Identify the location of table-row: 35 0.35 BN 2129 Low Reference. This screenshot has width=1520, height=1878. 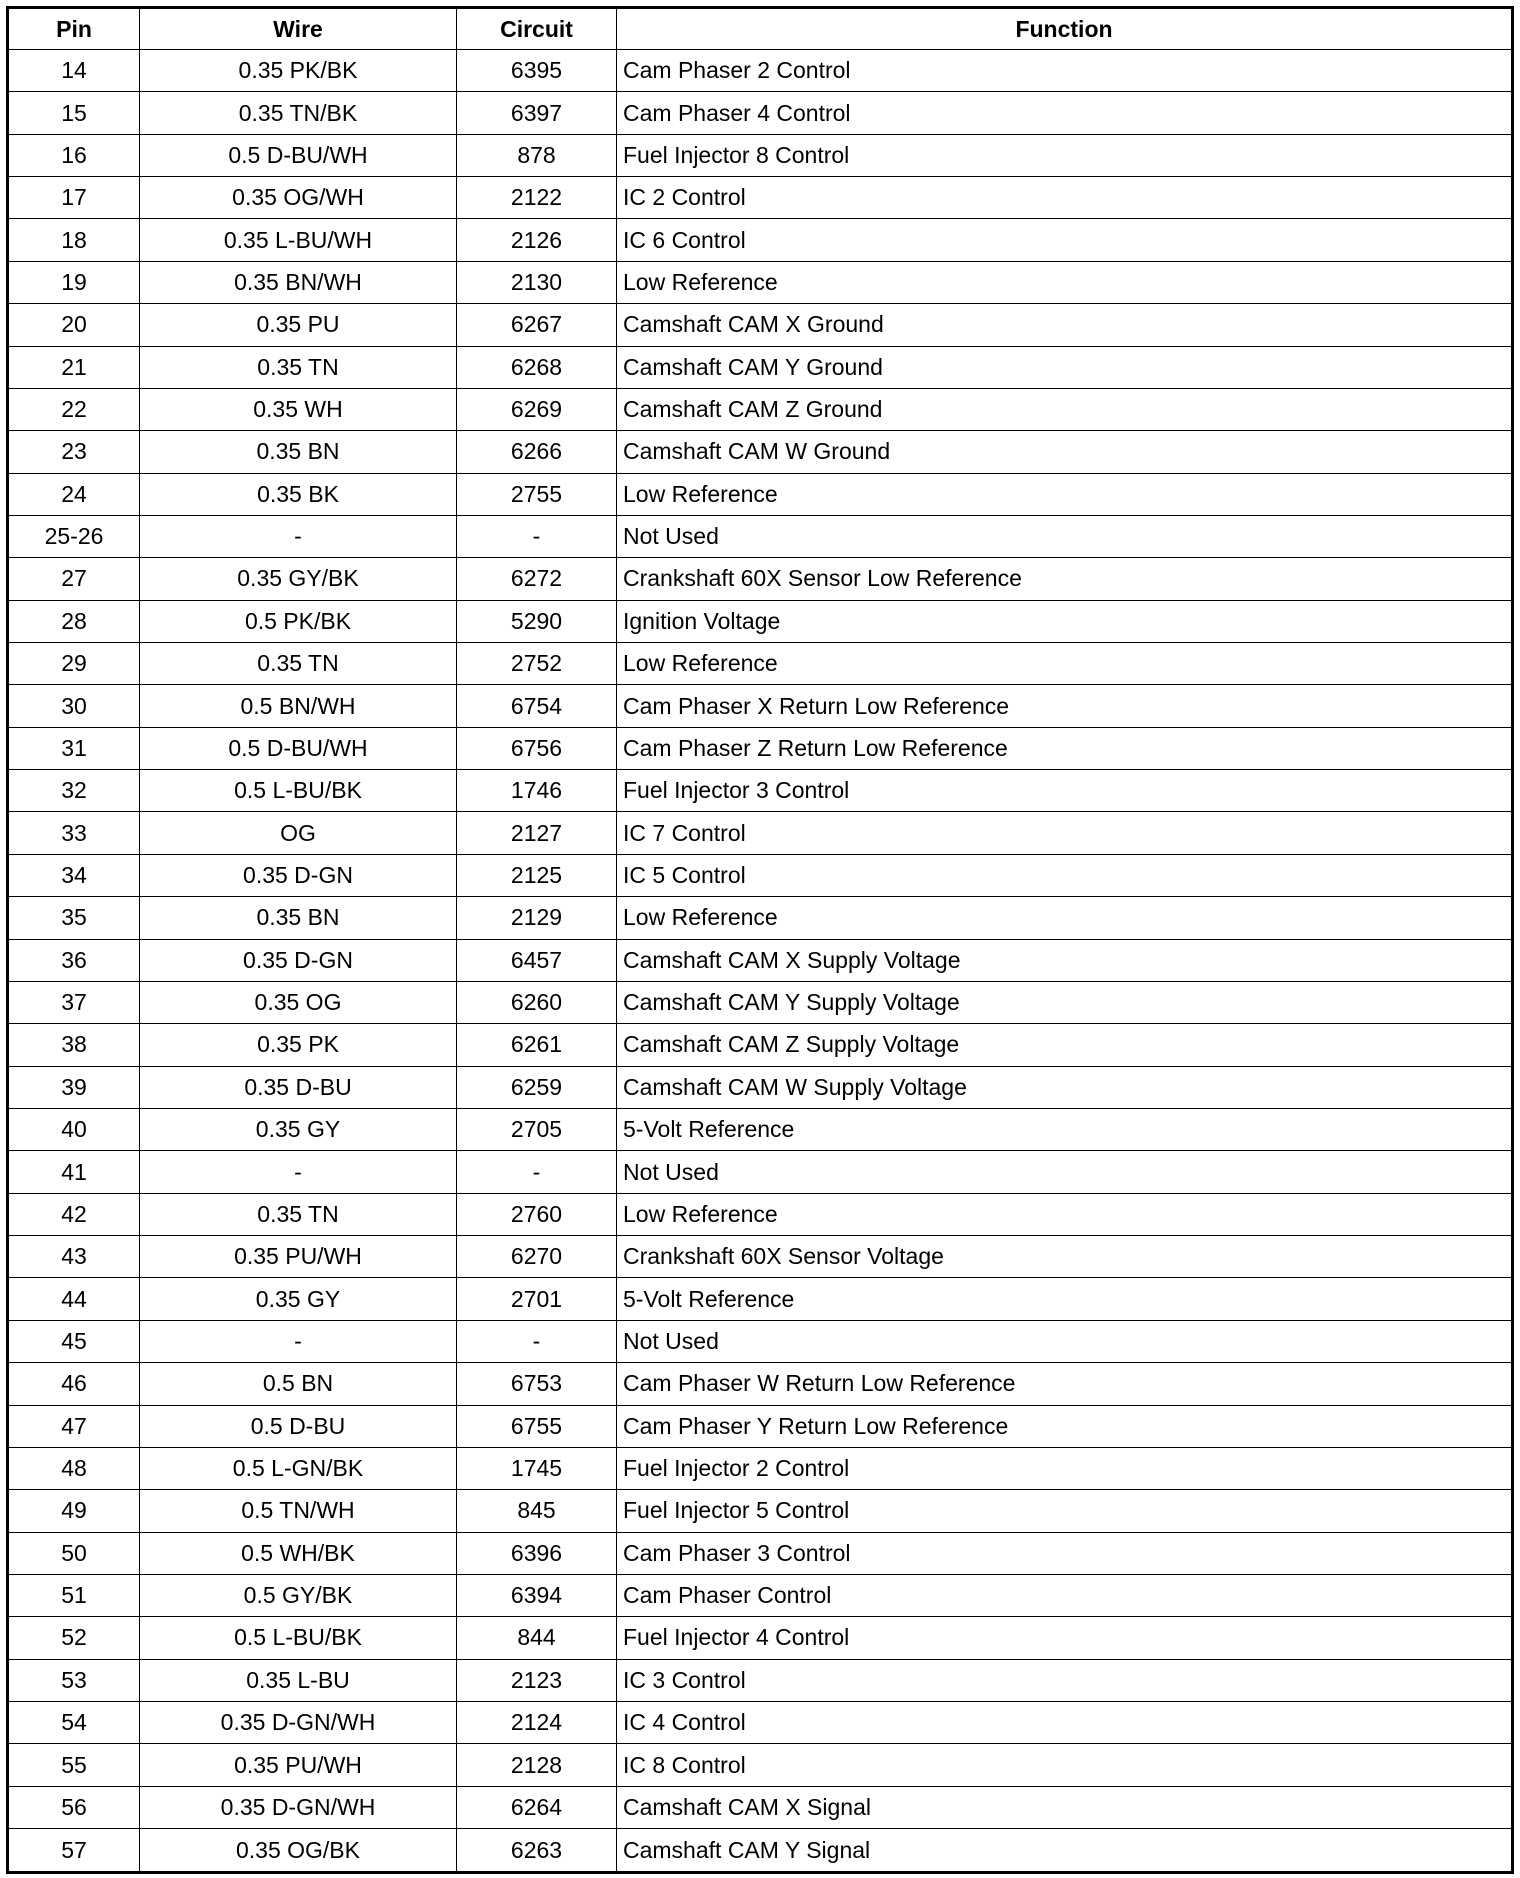
(760, 918).